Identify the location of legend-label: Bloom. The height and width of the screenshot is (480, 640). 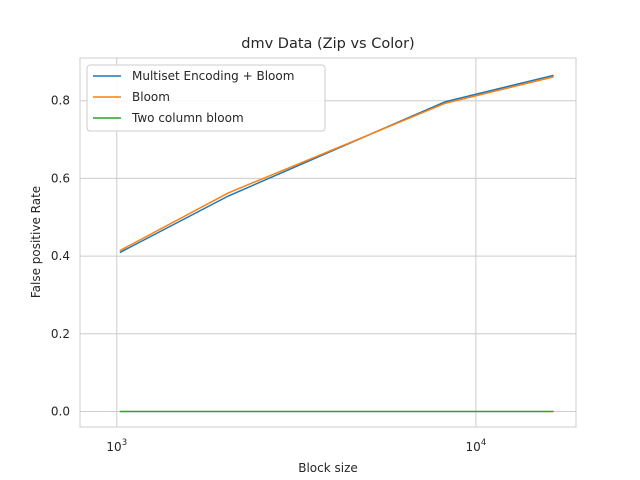
(151, 97).